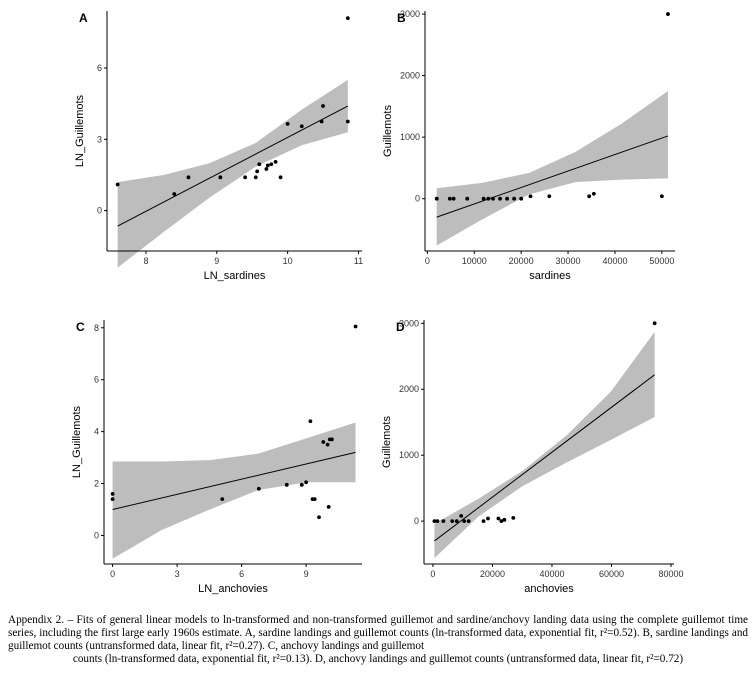 The width and height of the screenshot is (756, 676). Describe the element at coordinates (99, 139) in the screenshot. I see `y-tick-label: 3` at that location.